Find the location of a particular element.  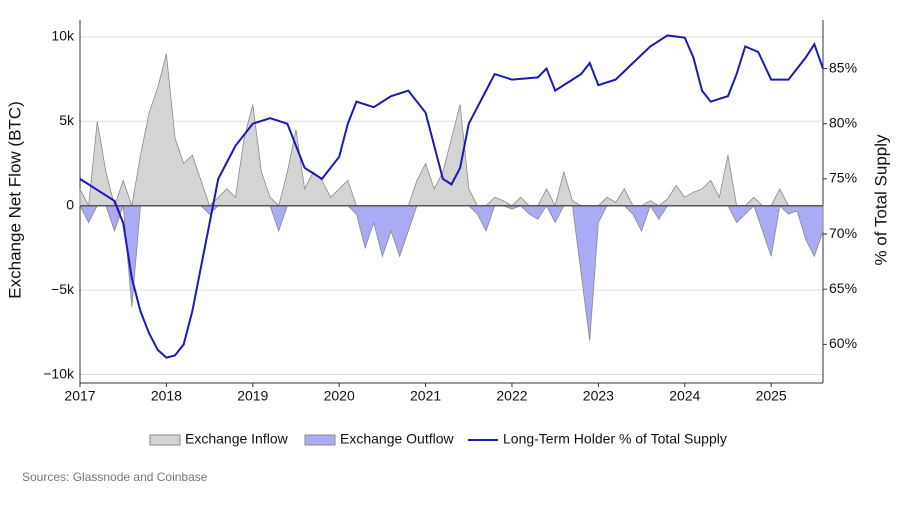

legend-label: Exchange Outflow is located at coordinates (397, 439).